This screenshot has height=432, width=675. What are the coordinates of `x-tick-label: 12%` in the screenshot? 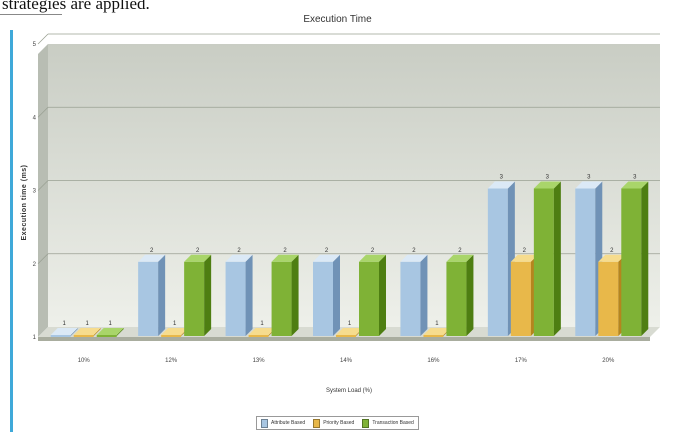 It's located at (171, 361).